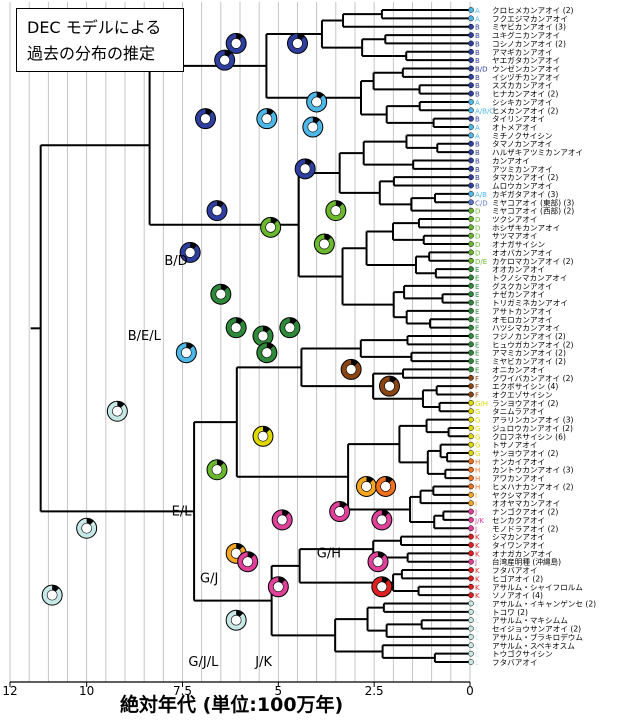  Describe the element at coordinates (526, 35) in the screenshot. I see `tip-species-name: ユキグニカンアオイ` at that location.